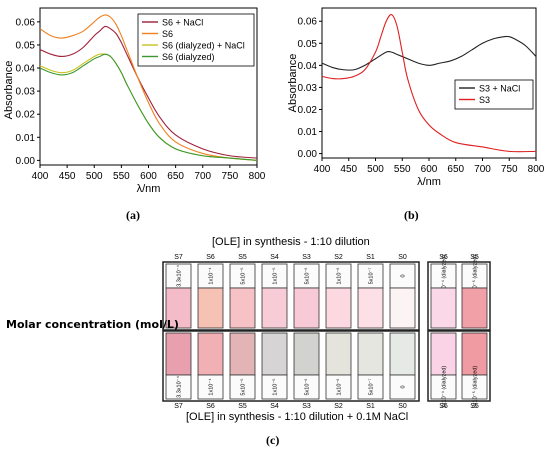  Describe the element at coordinates (94, 176) in the screenshot. I see `chart-a-x-tick-label: 500` at that location.